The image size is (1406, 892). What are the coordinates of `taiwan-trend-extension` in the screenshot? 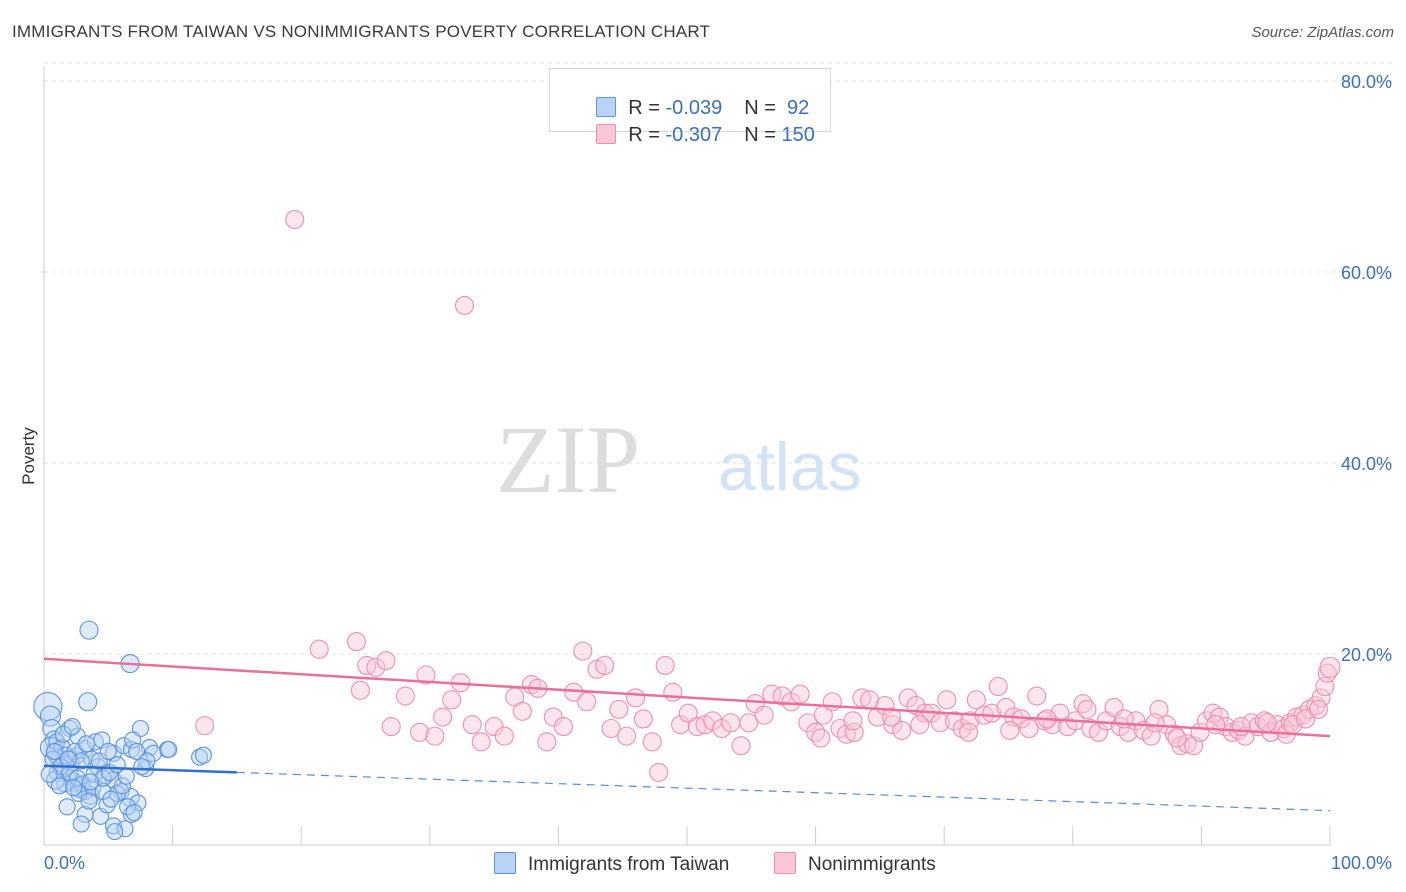 It's located at (783, 791).